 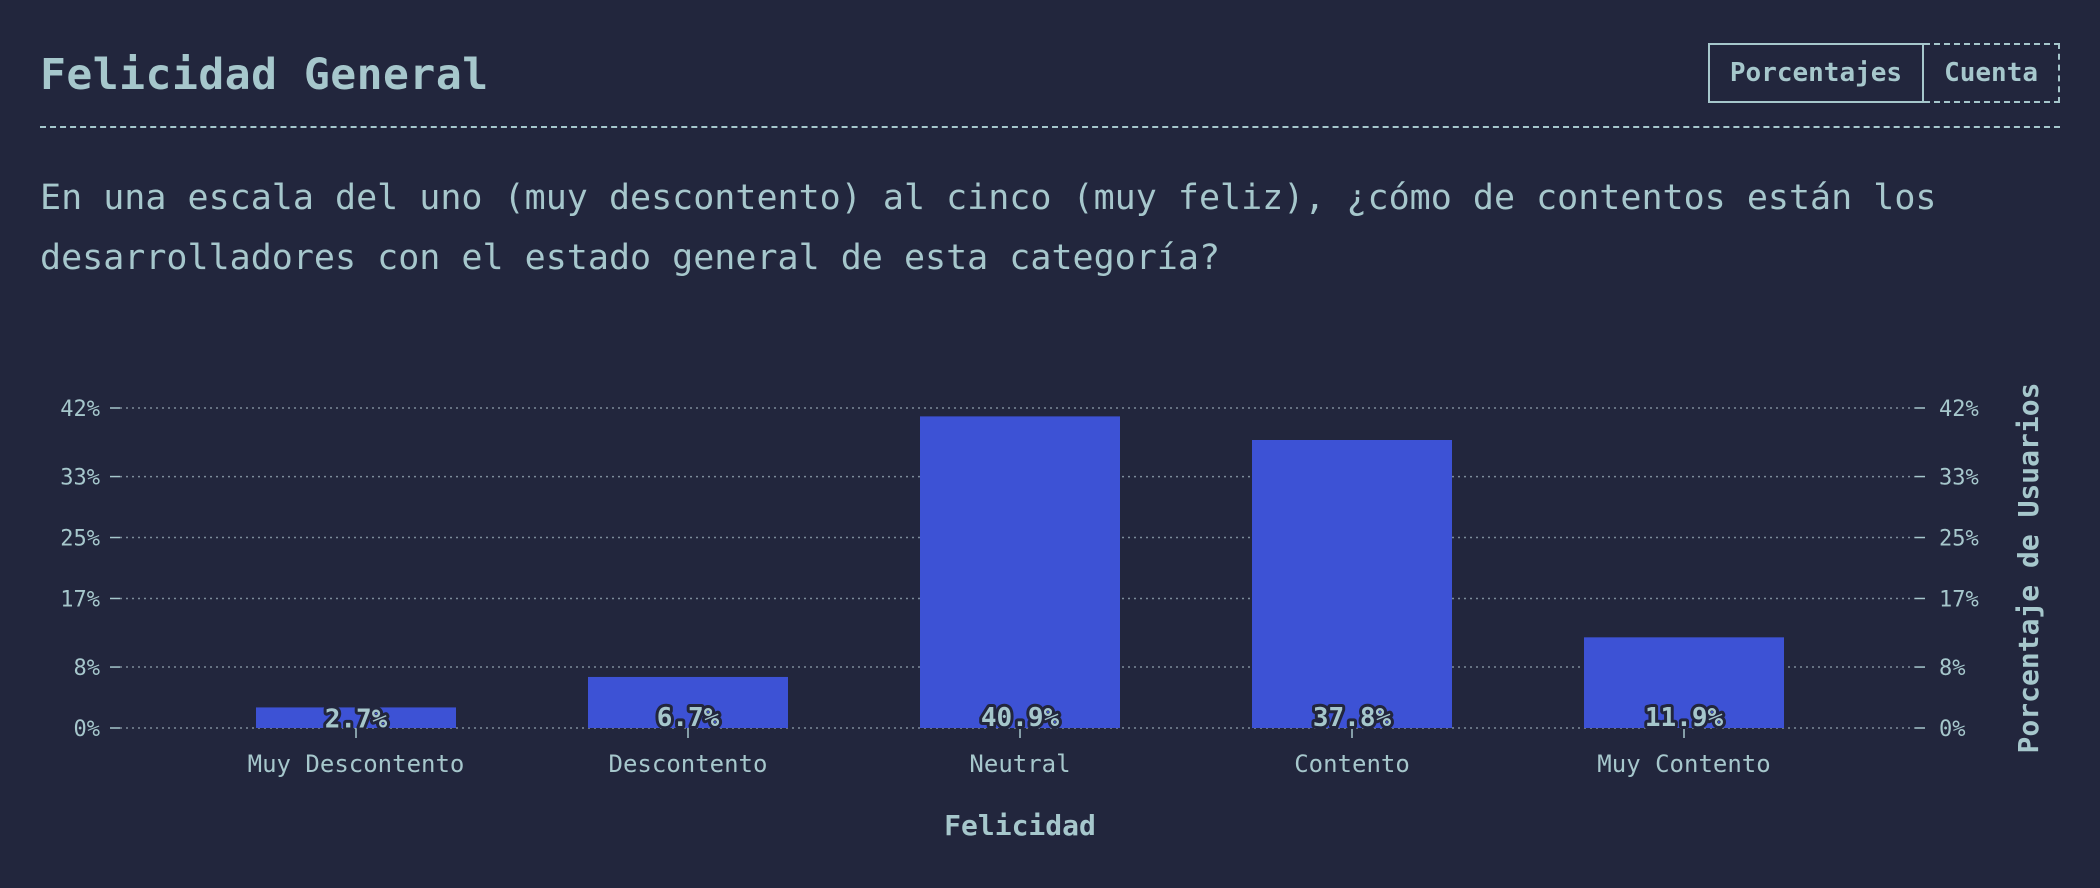 What do you see at coordinates (1816, 73) in the screenshot?
I see `percentages-toggle-button: Porcentajes` at bounding box center [1816, 73].